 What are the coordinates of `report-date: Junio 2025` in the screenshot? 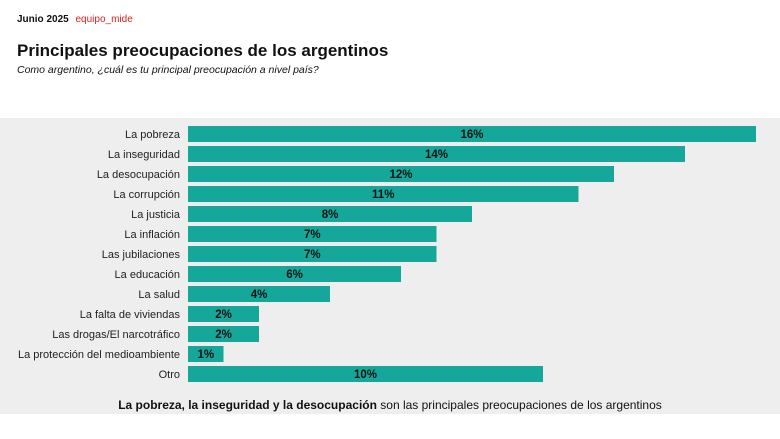 It's located at (43, 19).